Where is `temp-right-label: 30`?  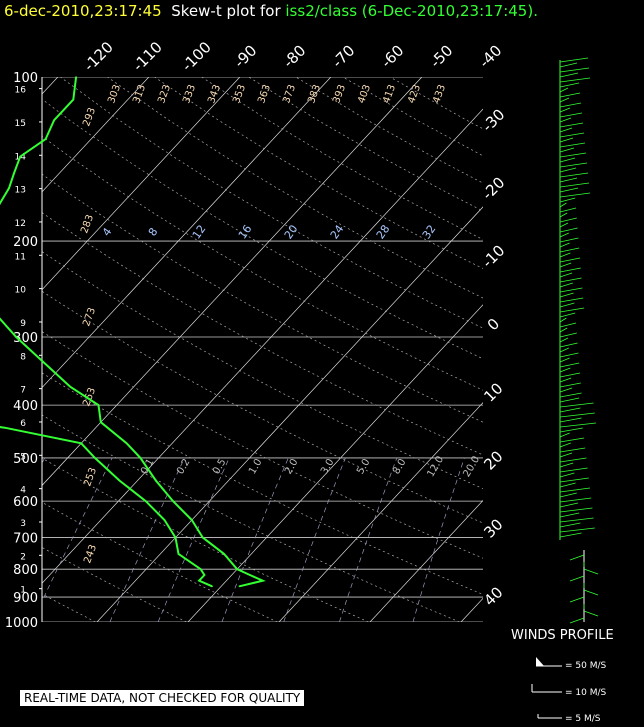
temp-right-label: 30 is located at coordinates (493, 528).